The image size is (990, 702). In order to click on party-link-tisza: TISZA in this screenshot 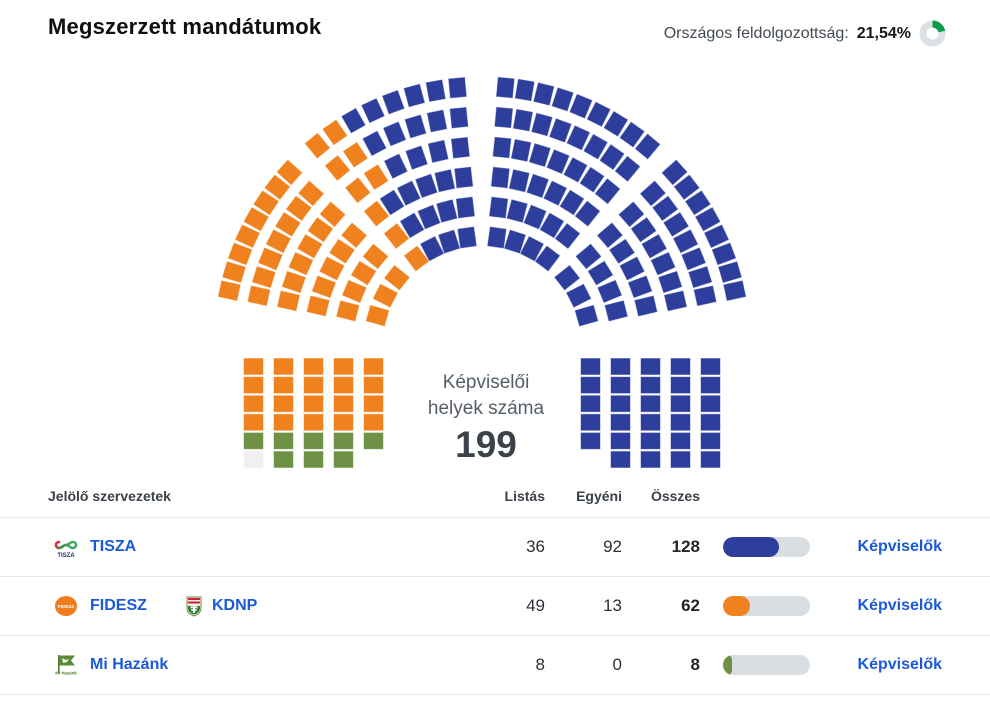, I will do `click(113, 546)`.